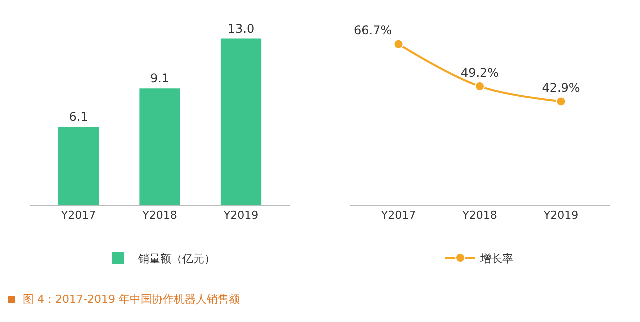  I want to click on legend-label: 销量额（亿元）, so click(177, 259).